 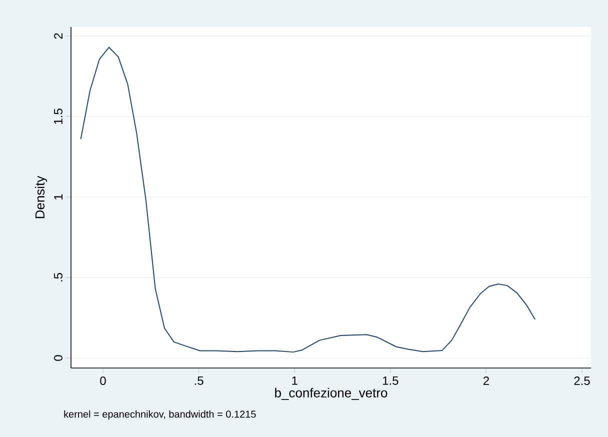 What do you see at coordinates (58, 116) in the screenshot?
I see `y-tick-label: 1.5` at bounding box center [58, 116].